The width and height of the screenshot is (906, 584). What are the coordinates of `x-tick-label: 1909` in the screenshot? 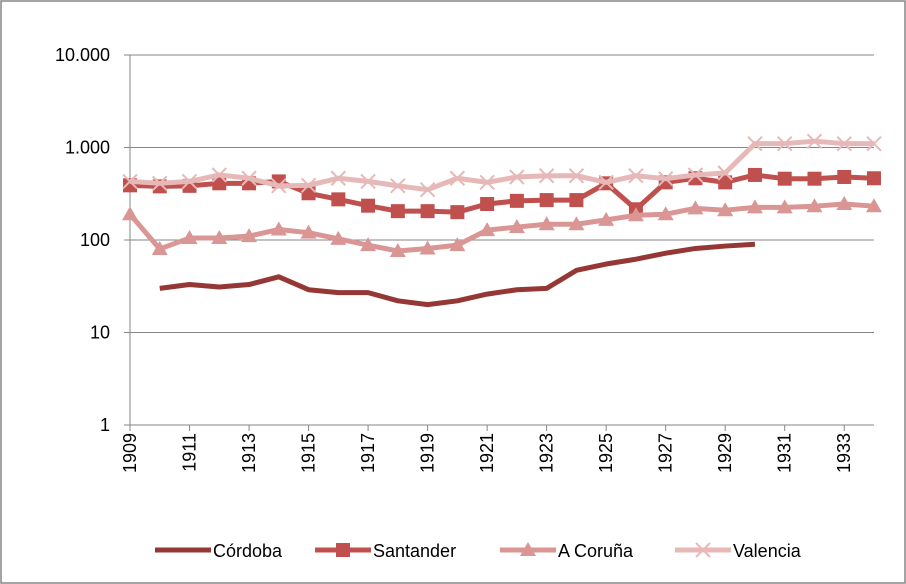 It's located at (130, 453).